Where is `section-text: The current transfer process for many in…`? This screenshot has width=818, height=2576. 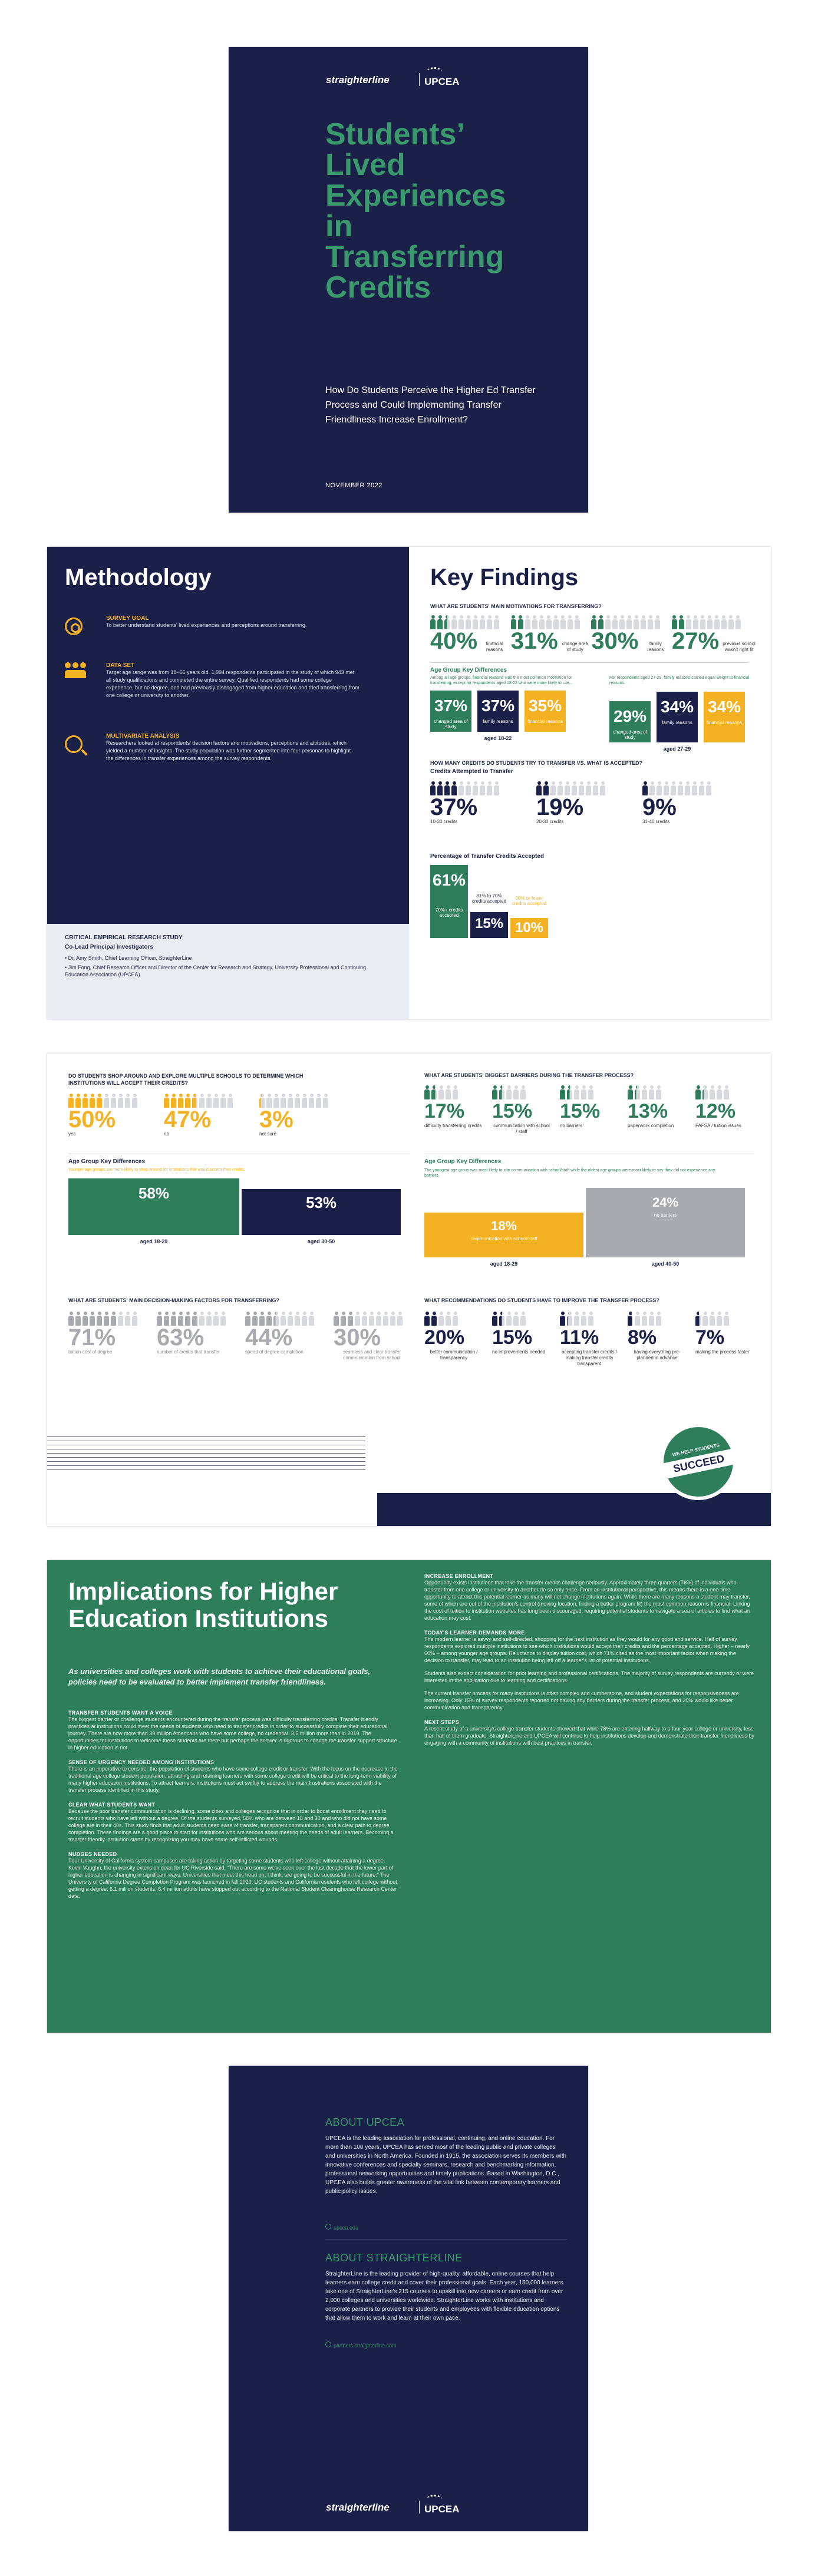 section-text: The current transfer process for many in… is located at coordinates (581, 1700).